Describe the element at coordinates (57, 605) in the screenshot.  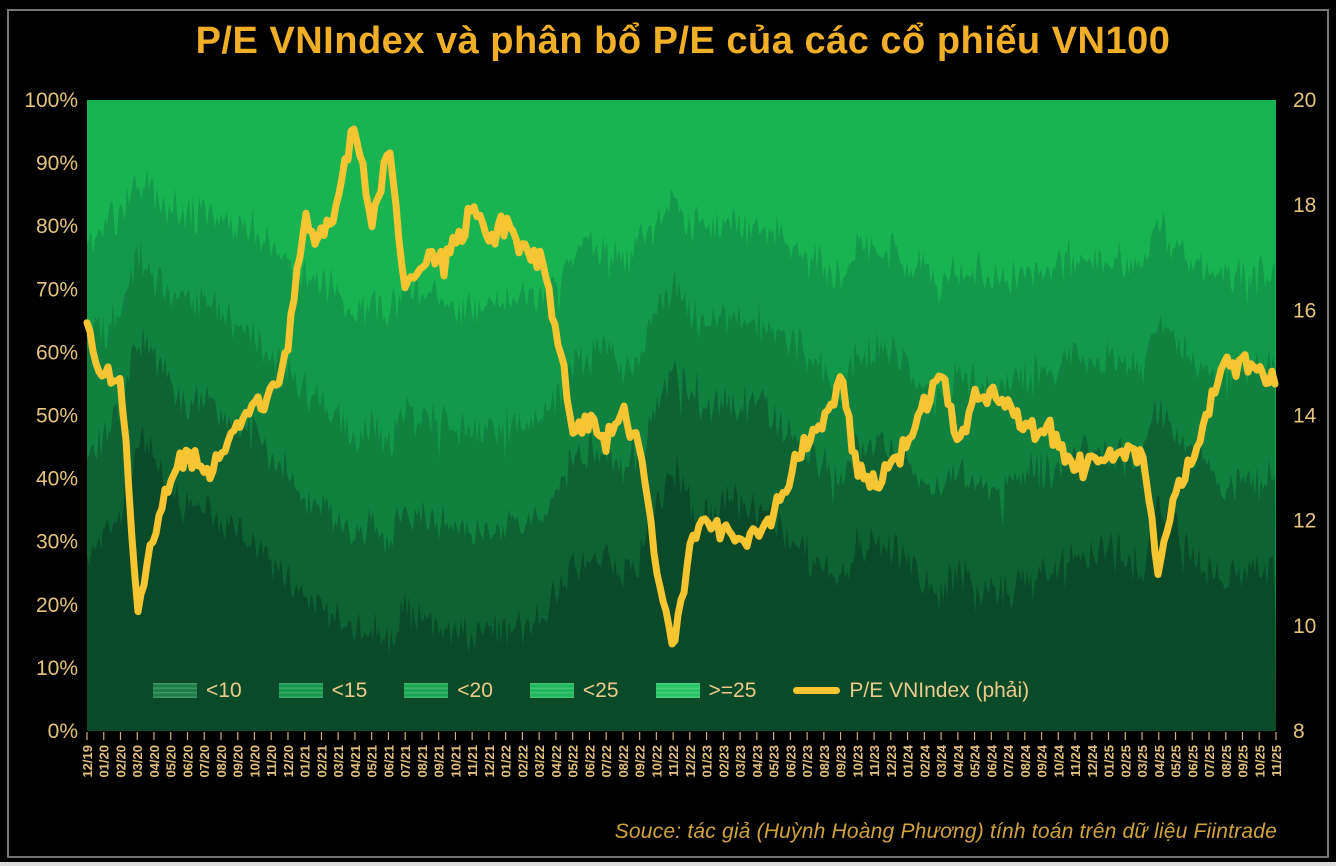
I see `left-axis-label: 20%` at that location.